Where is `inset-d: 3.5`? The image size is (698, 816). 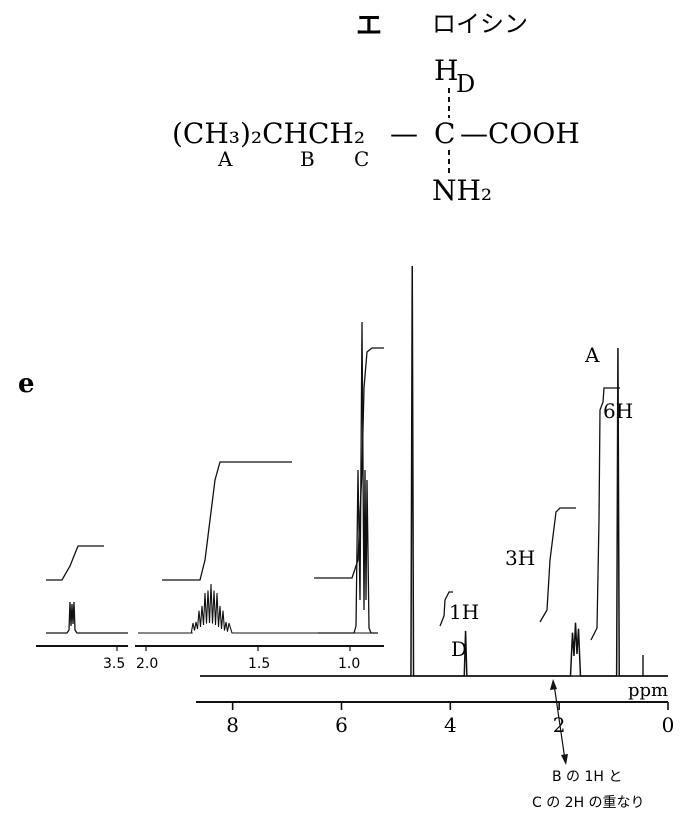 inset-d: 3.5 is located at coordinates (82, 608).